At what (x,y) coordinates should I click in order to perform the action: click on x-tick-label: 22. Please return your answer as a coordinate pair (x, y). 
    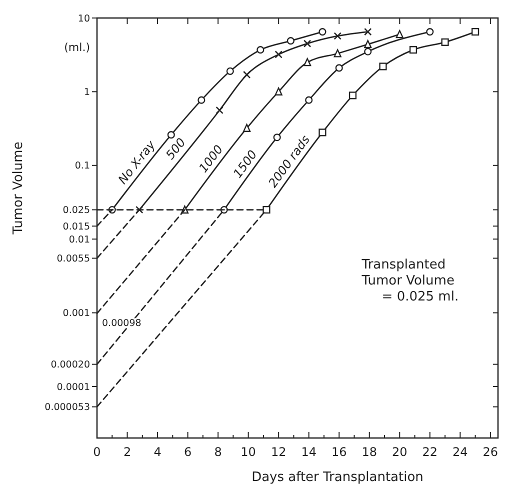
    Looking at the image, I should click on (430, 452).